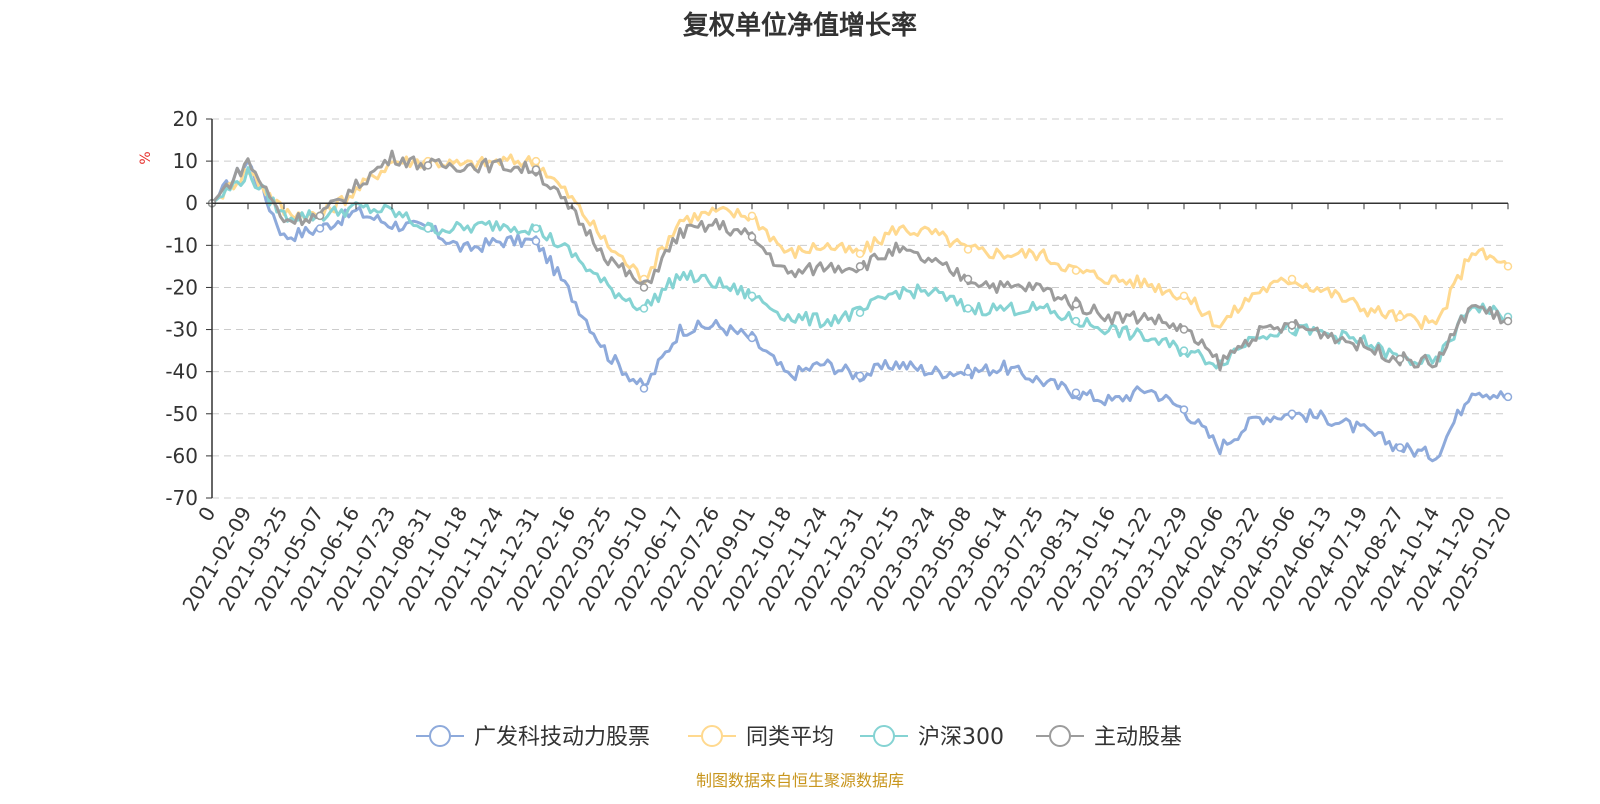 The height and width of the screenshot is (804, 1600). Describe the element at coordinates (181, 414) in the screenshot. I see `y-tick-label: -50` at that location.